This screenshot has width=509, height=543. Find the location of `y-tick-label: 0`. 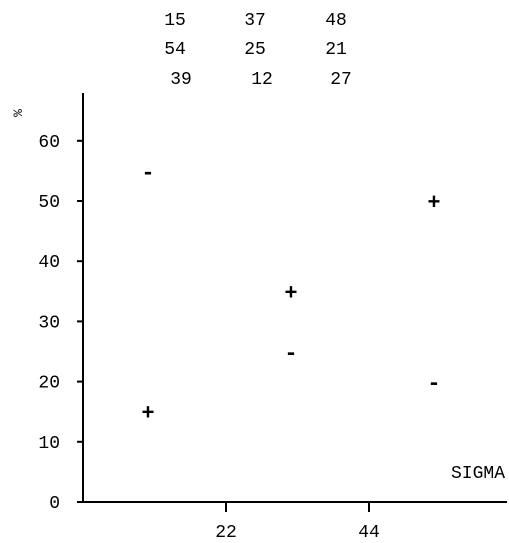

y-tick-label: 0 is located at coordinates (54, 504).